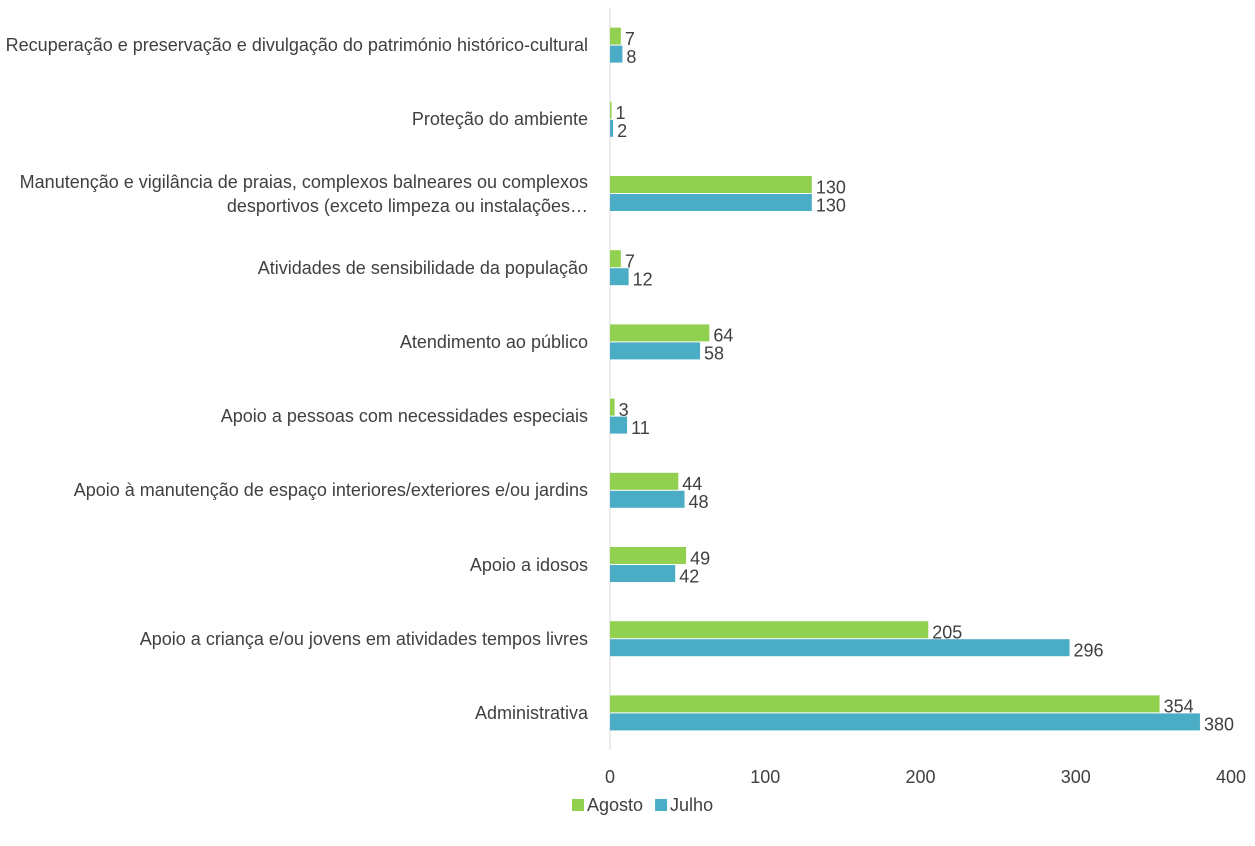 Image resolution: width=1255 pixels, height=846 pixels. I want to click on data-label: 12, so click(643, 279).